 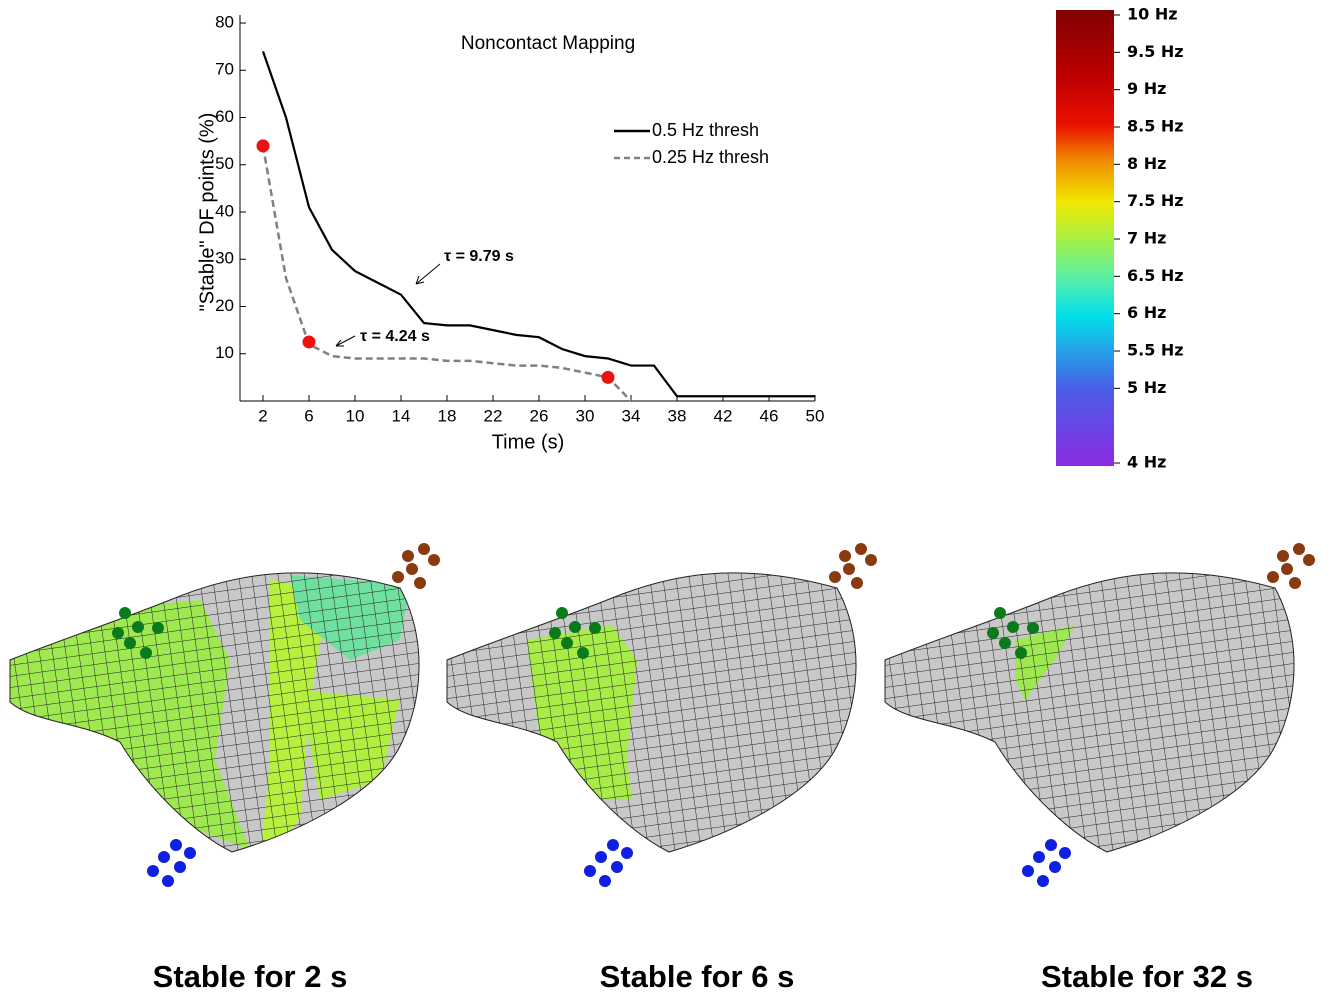 What do you see at coordinates (262, 415) in the screenshot?
I see `x-tick-label: 2` at bounding box center [262, 415].